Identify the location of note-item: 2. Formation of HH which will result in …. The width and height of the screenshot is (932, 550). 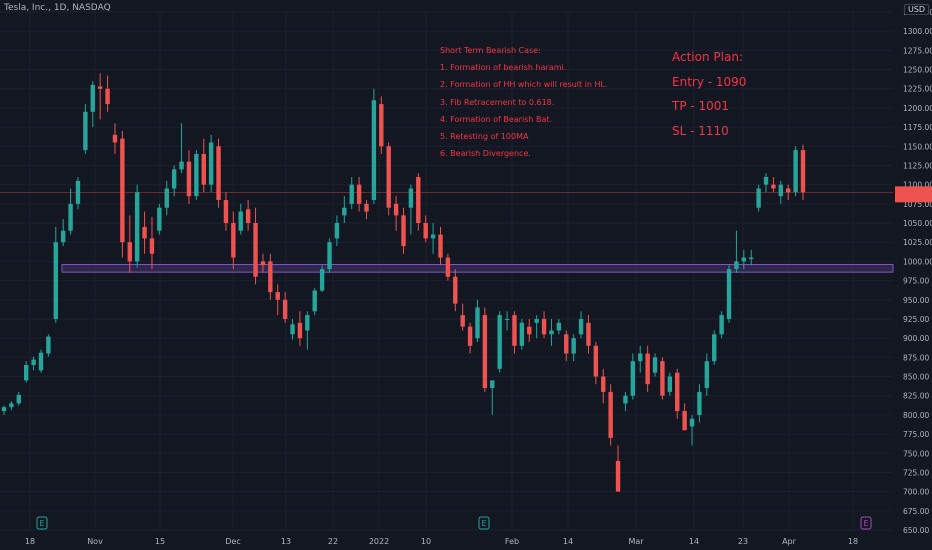
(524, 85).